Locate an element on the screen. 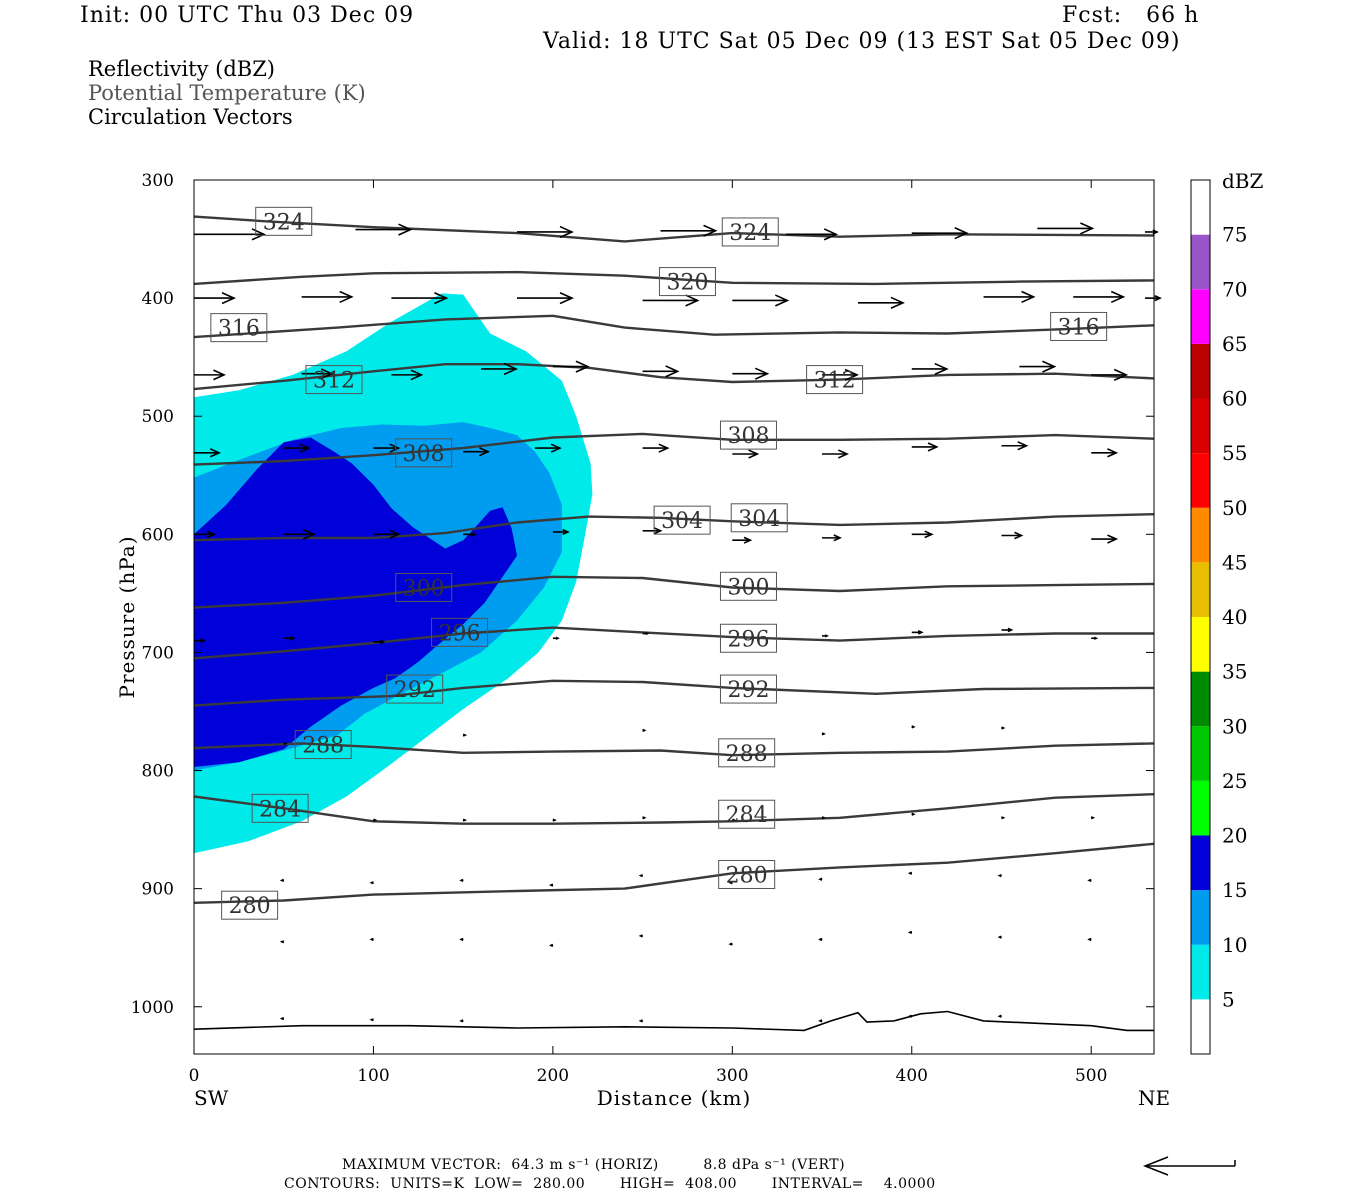  x-tick-label: 200 is located at coordinates (553, 1076).